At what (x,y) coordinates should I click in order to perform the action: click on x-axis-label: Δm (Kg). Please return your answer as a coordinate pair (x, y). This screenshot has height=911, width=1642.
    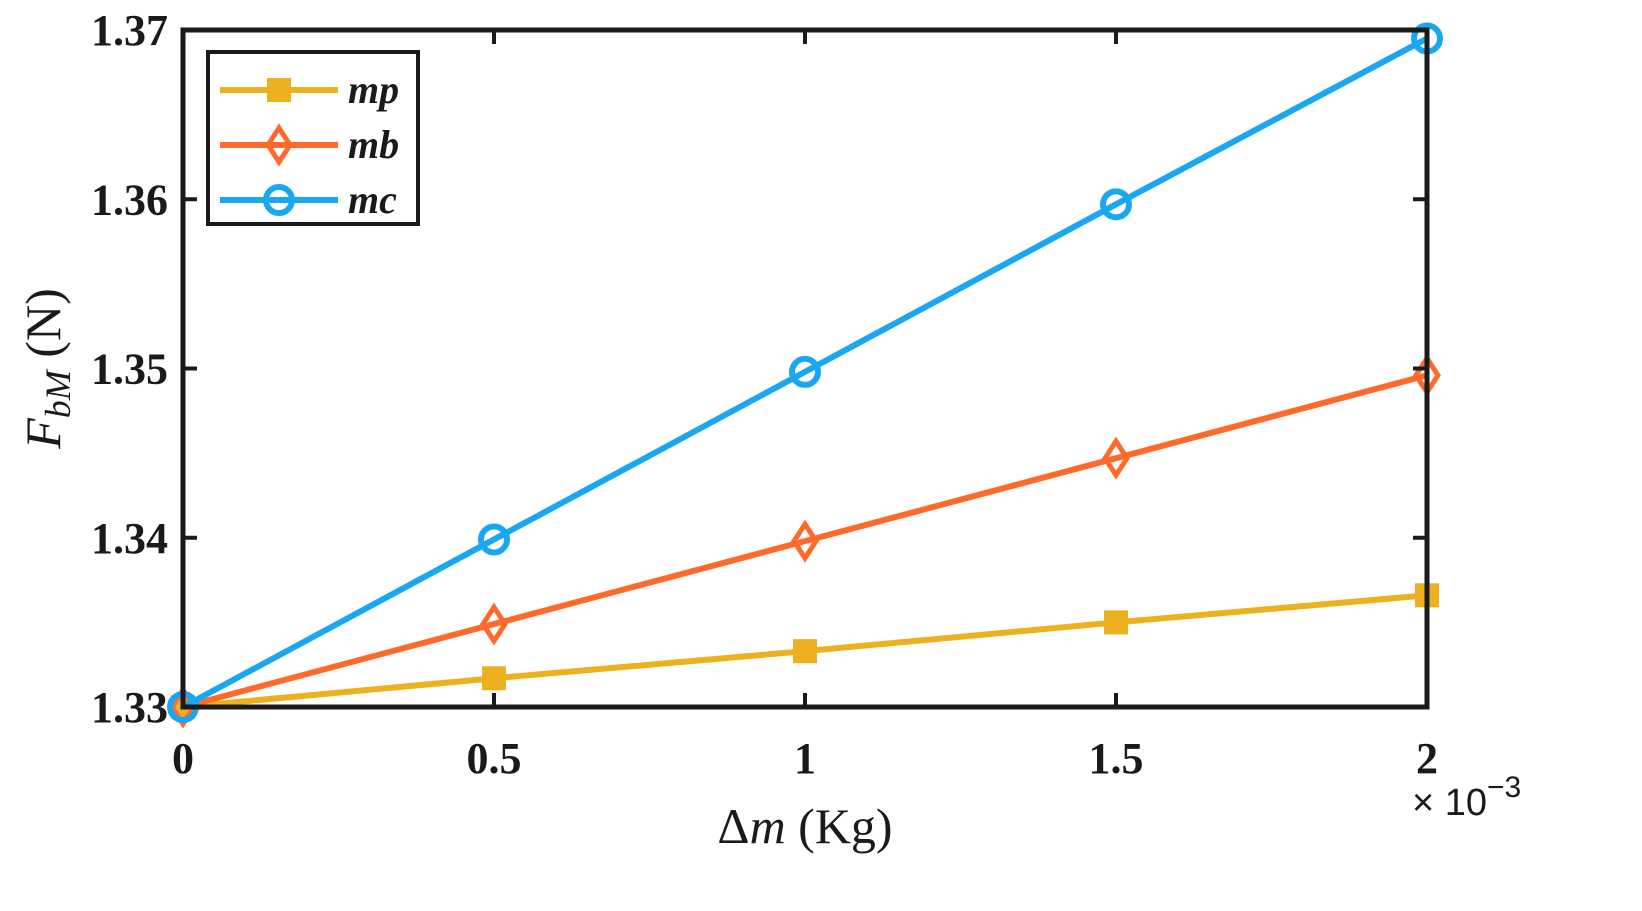
    Looking at the image, I should click on (804, 826).